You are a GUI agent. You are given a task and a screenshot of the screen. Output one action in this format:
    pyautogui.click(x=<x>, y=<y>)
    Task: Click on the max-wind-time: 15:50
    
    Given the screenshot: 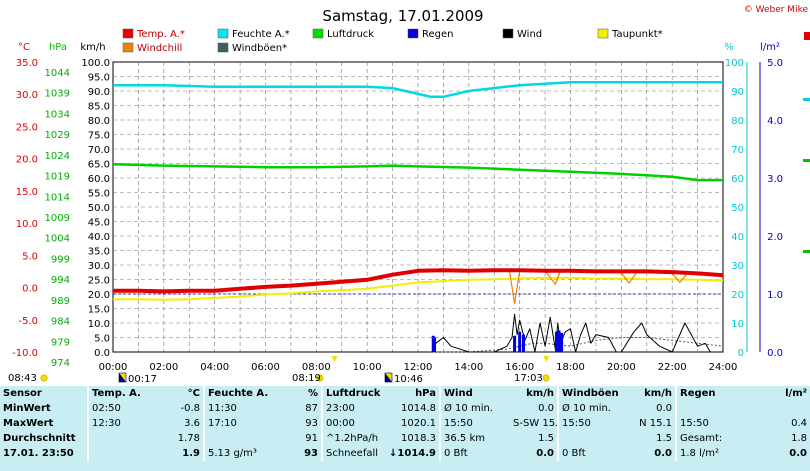 What is the action you would take?
    pyautogui.click(x=474, y=423)
    